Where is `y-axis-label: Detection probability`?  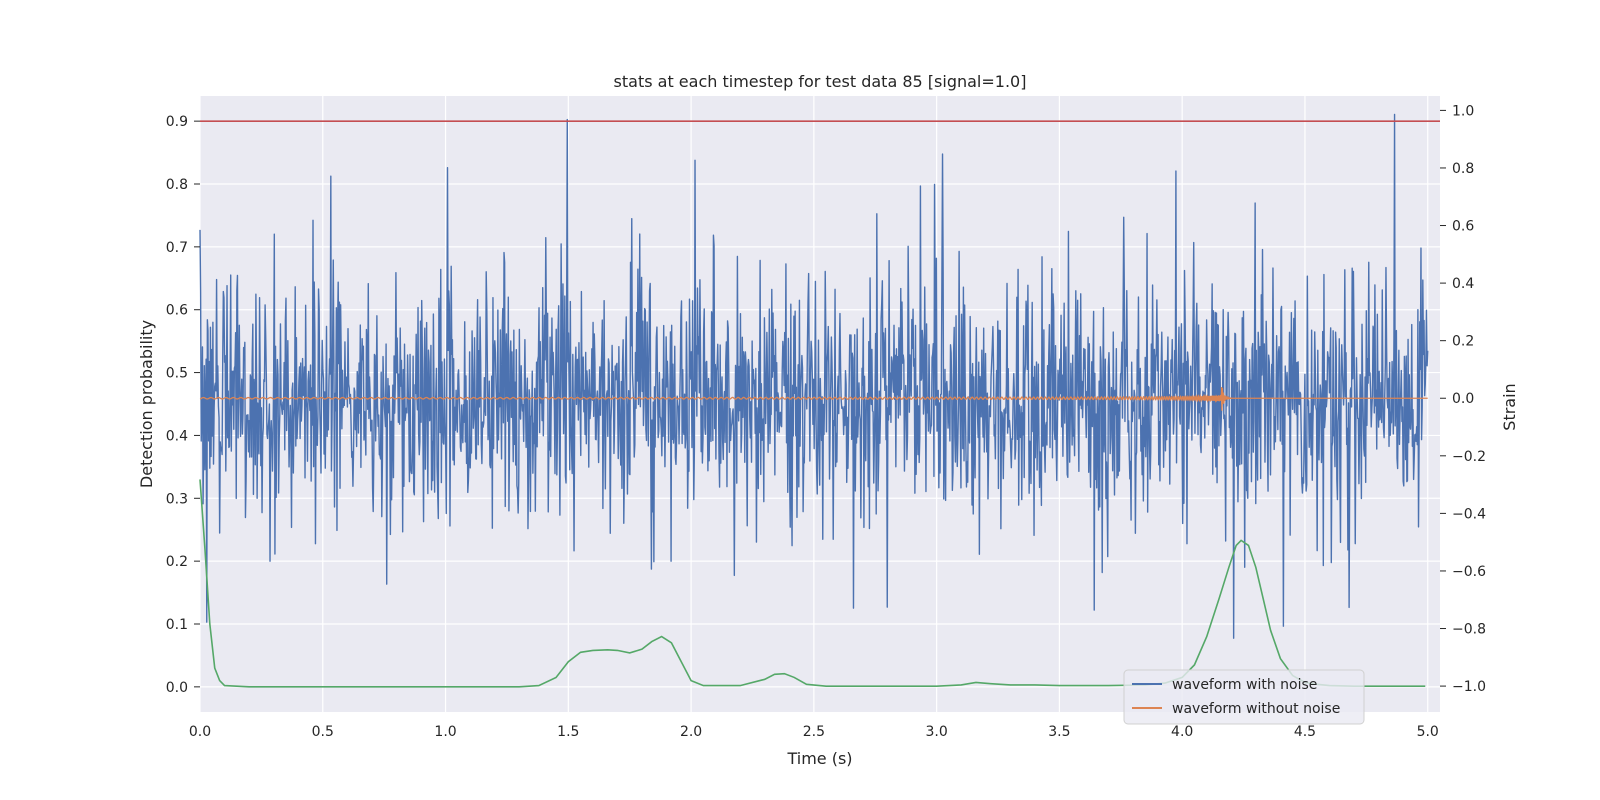
y-axis-label: Detection probability is located at coordinates (146, 404).